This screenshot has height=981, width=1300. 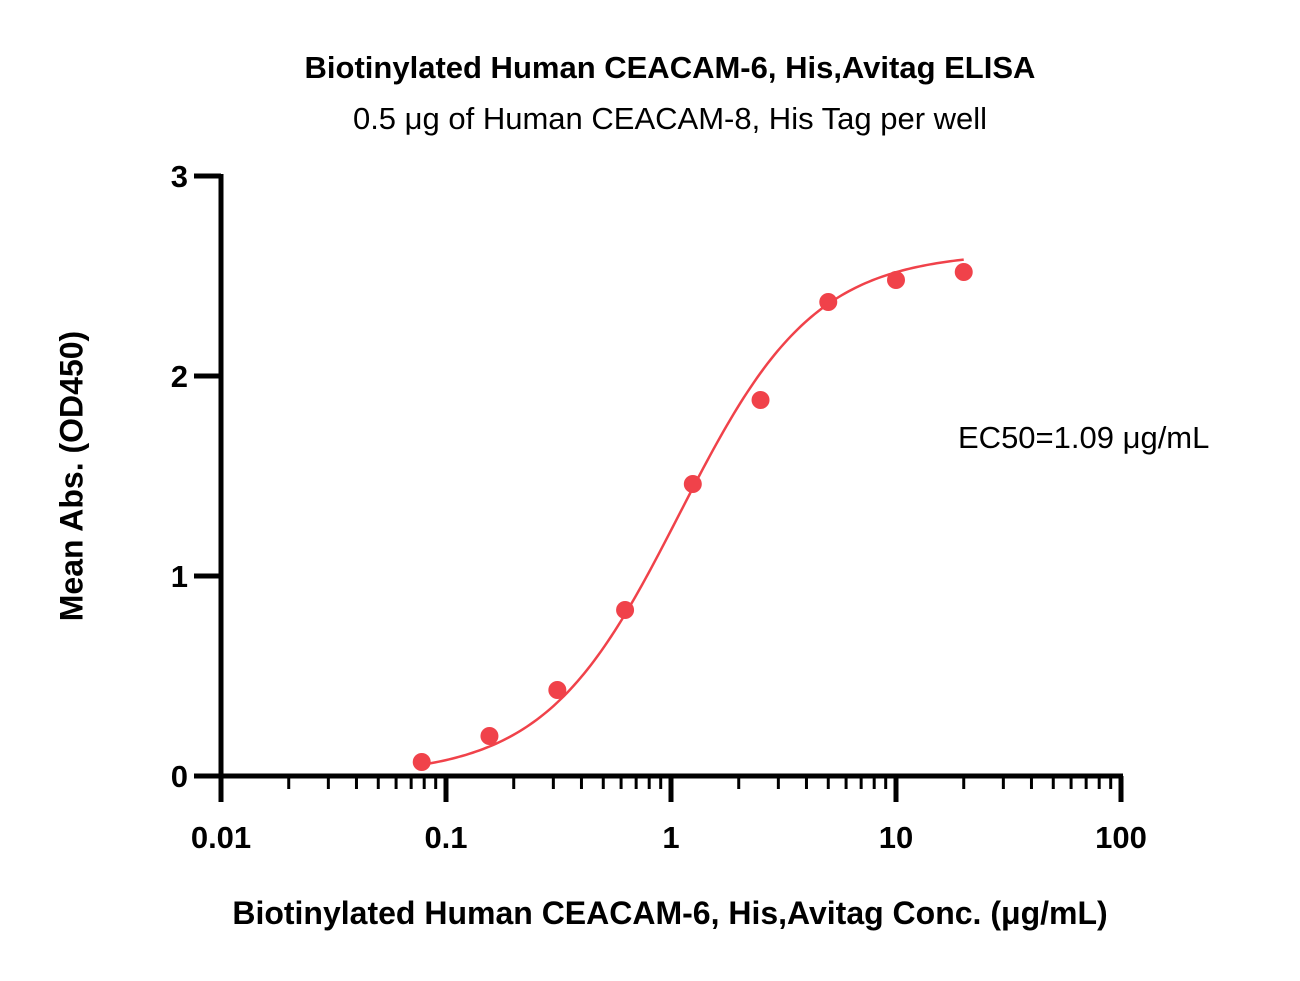 What do you see at coordinates (179, 376) in the screenshot?
I see `y-tick-label: 2` at bounding box center [179, 376].